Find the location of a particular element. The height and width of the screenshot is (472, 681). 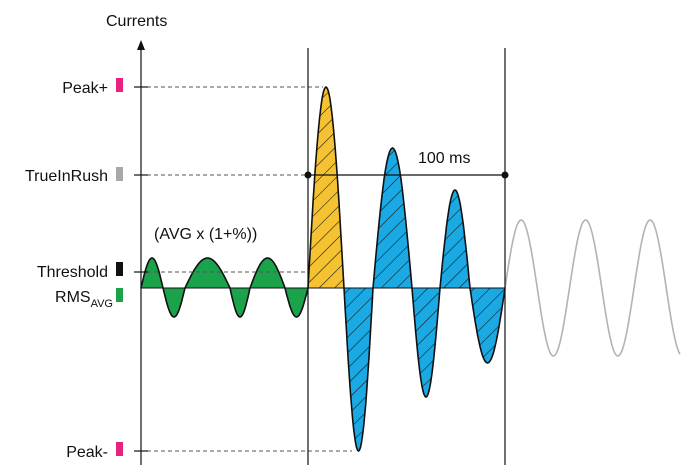

peak-plus-label: Peak+ is located at coordinates (85, 88).